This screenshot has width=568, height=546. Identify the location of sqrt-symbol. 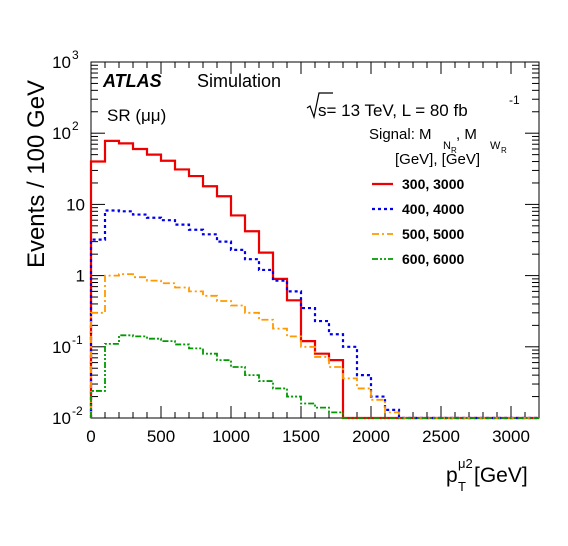
(319, 106).